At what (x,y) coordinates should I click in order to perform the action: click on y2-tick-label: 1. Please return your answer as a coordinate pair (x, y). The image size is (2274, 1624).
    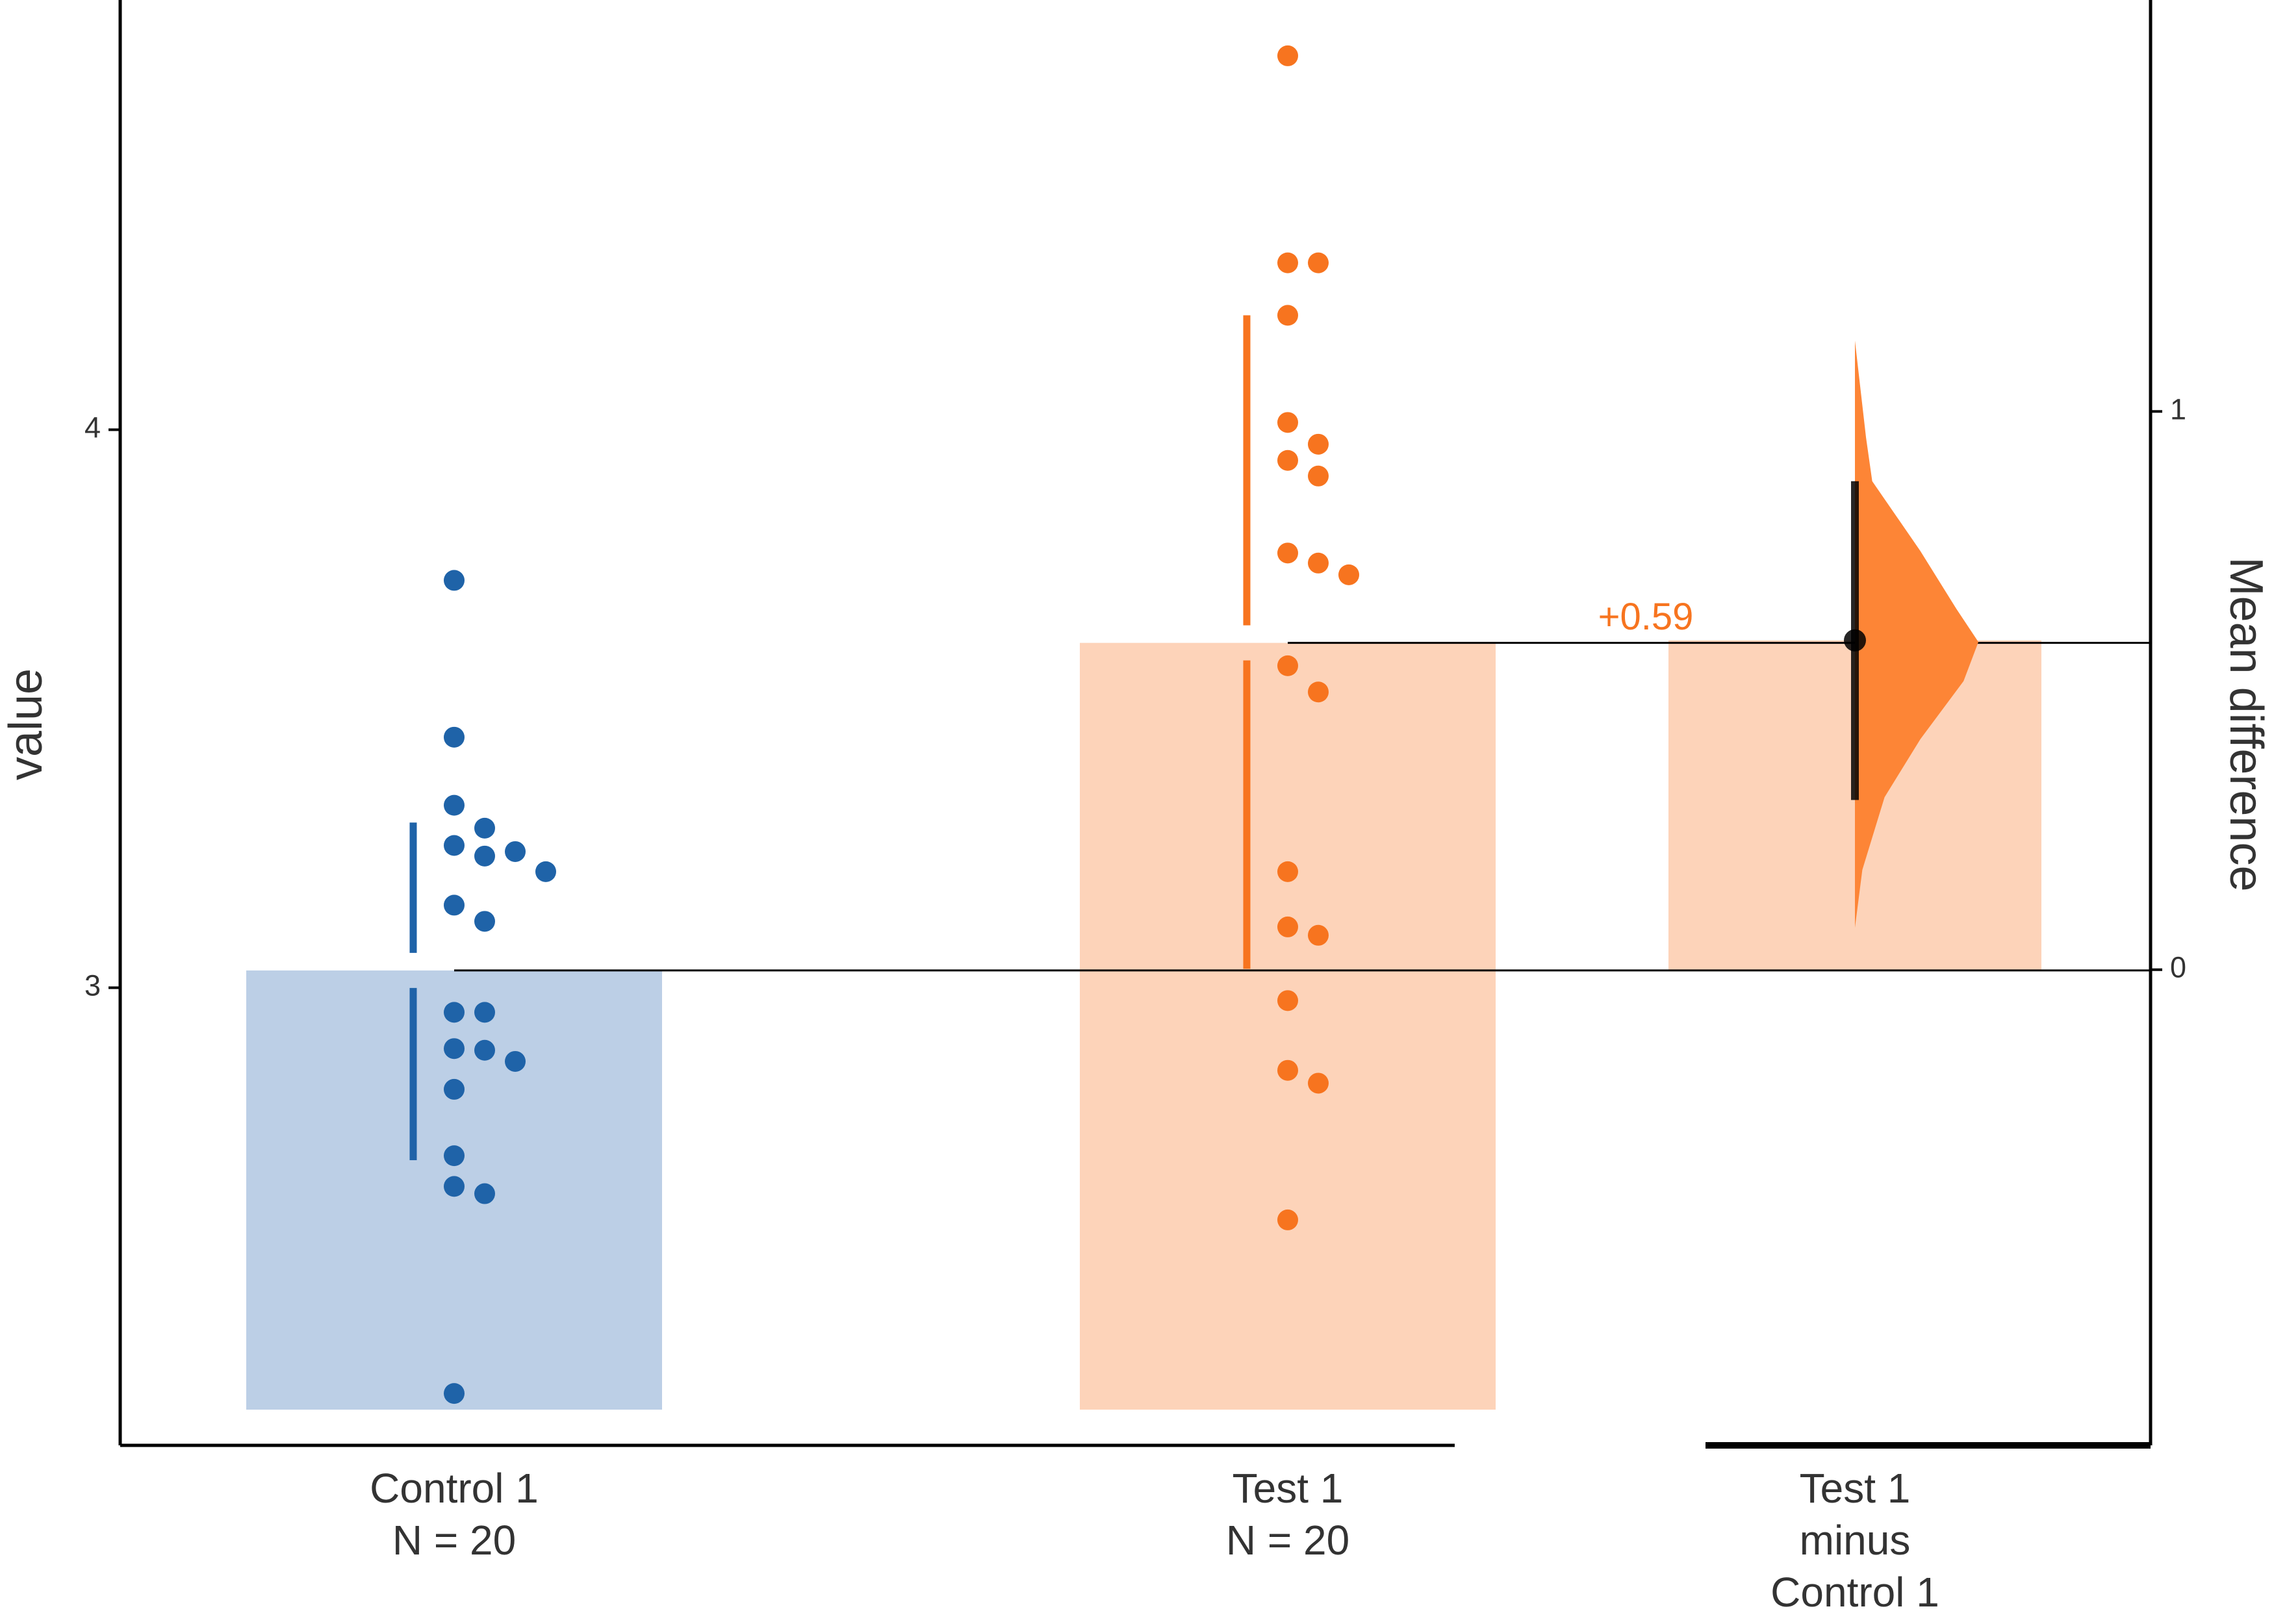
    Looking at the image, I should click on (2178, 408).